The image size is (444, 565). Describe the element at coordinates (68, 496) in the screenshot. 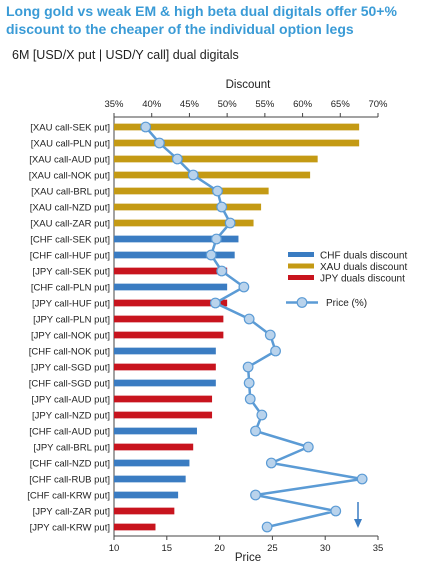

I see `category-label: [CHF call-KRW put]` at that location.